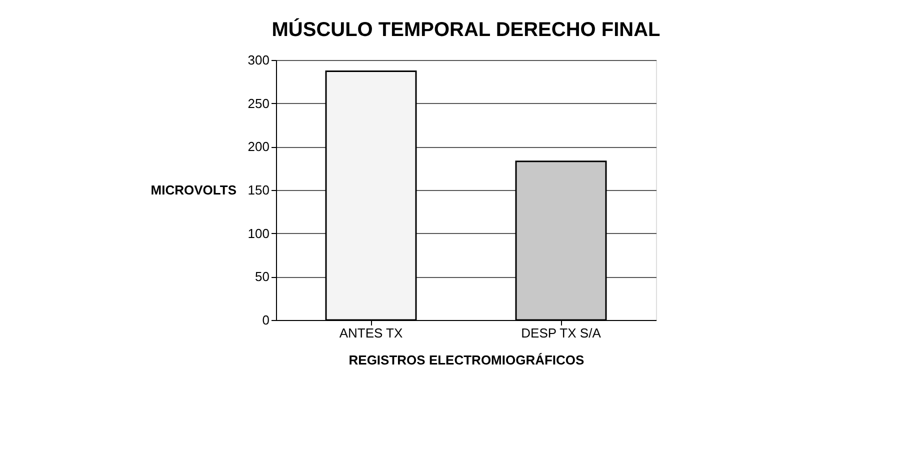  What do you see at coordinates (193, 190) in the screenshot?
I see `y-axis-title: MICROVOLTS` at bounding box center [193, 190].